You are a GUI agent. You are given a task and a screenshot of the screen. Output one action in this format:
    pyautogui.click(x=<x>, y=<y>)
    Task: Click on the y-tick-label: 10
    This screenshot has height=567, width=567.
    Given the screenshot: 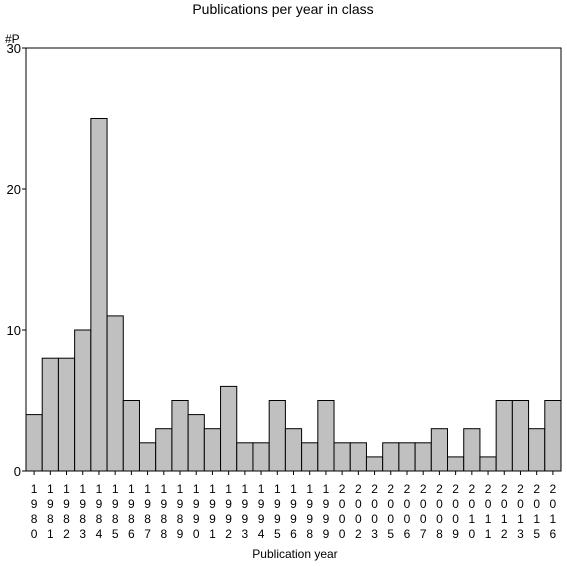 What is the action you would take?
    pyautogui.click(x=14, y=330)
    